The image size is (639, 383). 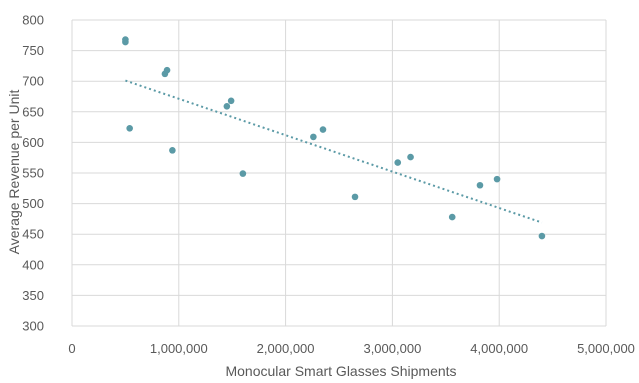 What do you see at coordinates (33, 142) in the screenshot?
I see `y-tick-label: 600` at bounding box center [33, 142].